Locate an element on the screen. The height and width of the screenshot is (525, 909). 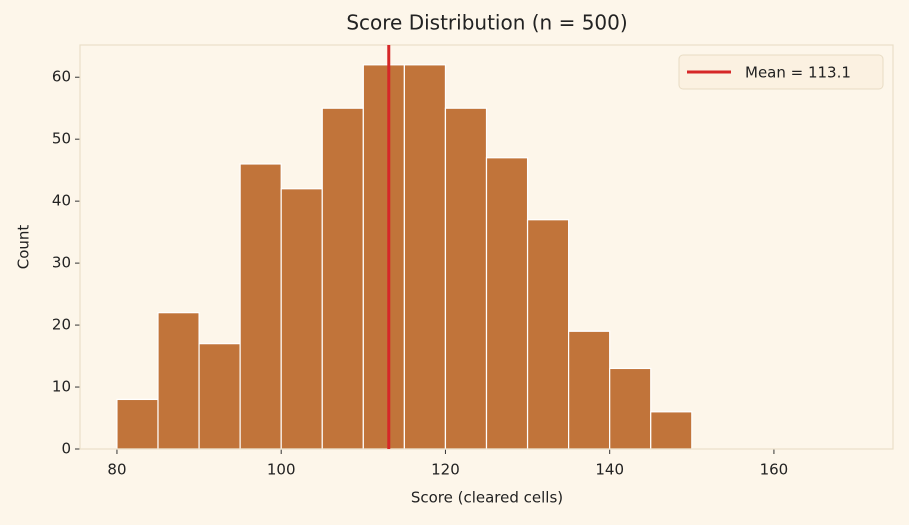
x-tick-label: 100 is located at coordinates (281, 470).